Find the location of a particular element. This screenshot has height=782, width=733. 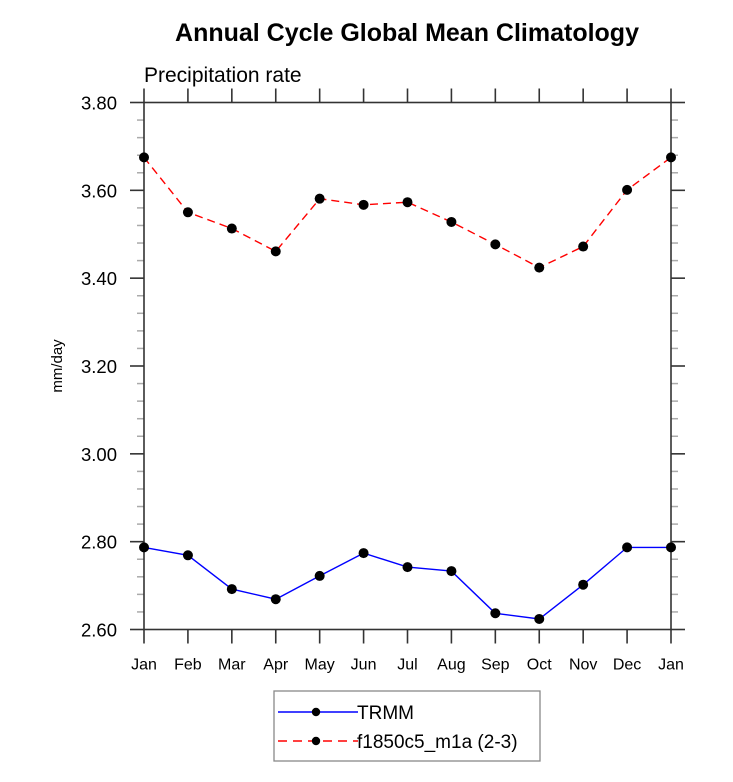

x-tick-labels: Jan Feb Mar Apr May Jun Jul Aug Sep Oct Nov Dec Jan is located at coordinates (407, 665).